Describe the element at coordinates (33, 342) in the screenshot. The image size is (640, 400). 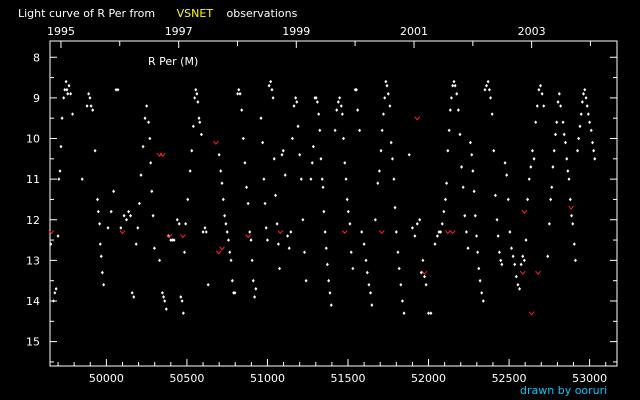
I see `y-tick-label-15: 15` at that location.